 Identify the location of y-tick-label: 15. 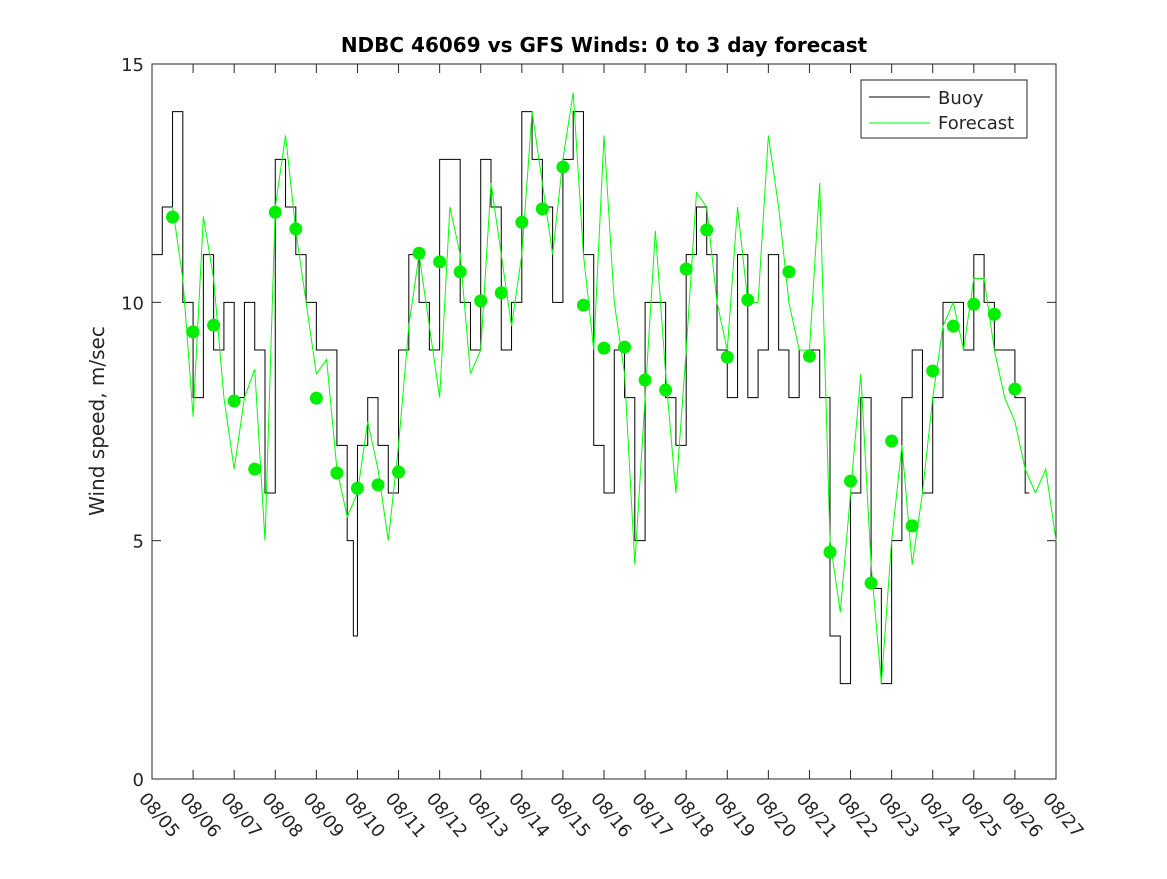
(132, 65).